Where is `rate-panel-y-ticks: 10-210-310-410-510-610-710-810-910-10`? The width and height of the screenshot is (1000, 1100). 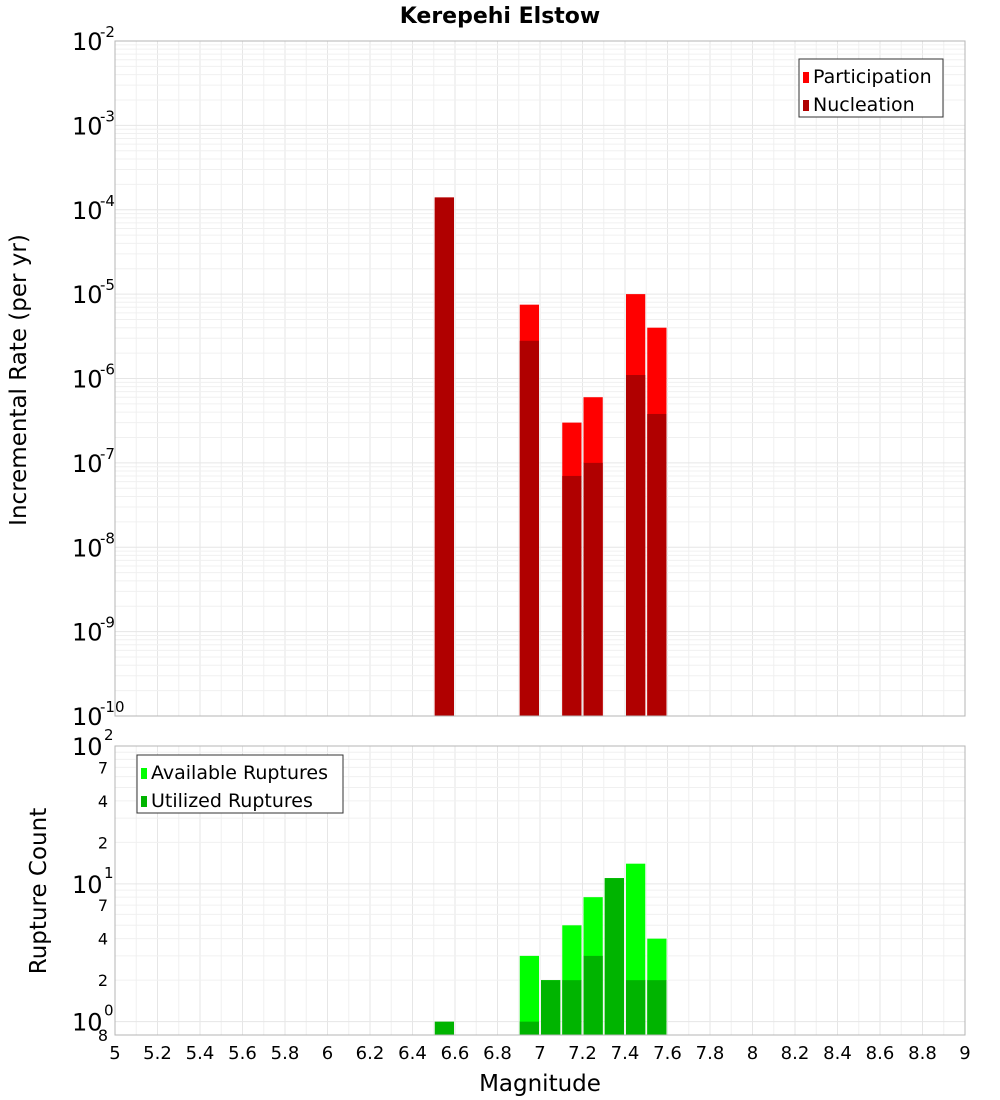
rate-panel-y-ticks: 10-210-310-410-510-610-710-810-910-10 is located at coordinates (98, 377).